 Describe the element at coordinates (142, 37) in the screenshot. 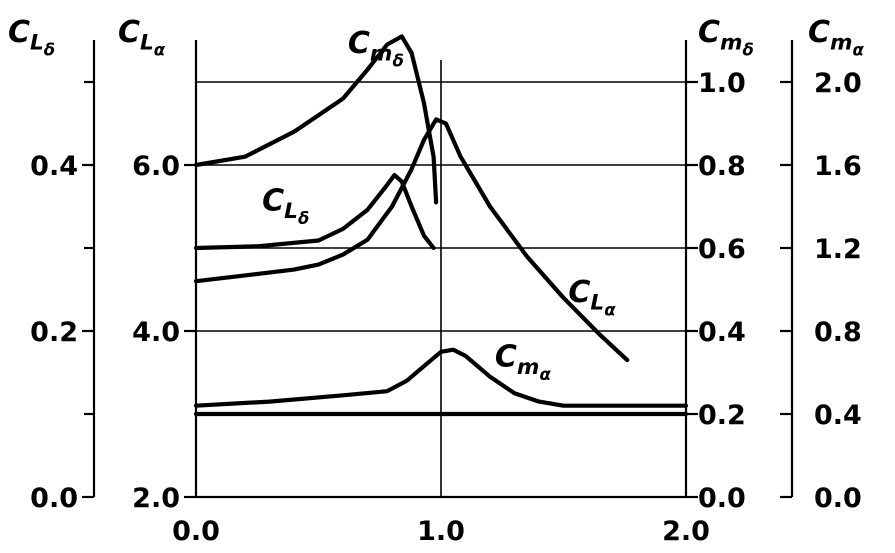

I see `axis-title-cl_alpha: CLα` at that location.